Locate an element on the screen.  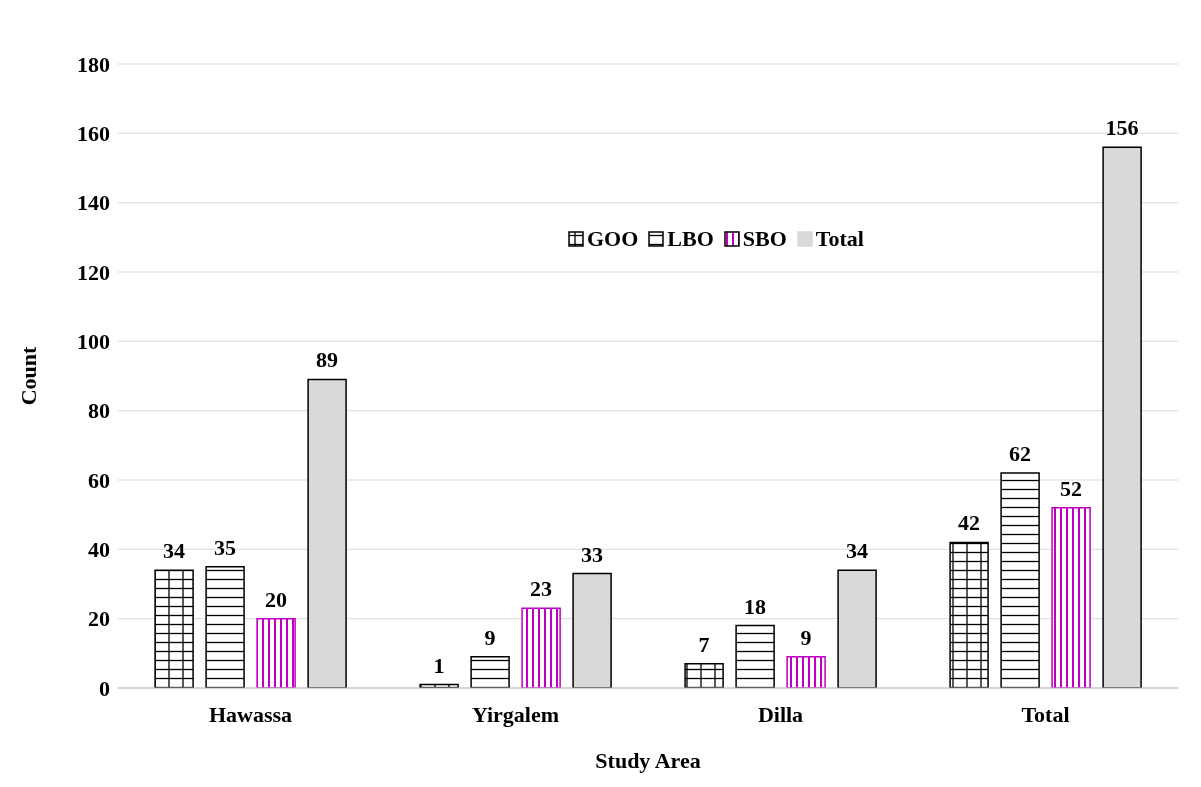
data-label: 35 is located at coordinates (225, 547).